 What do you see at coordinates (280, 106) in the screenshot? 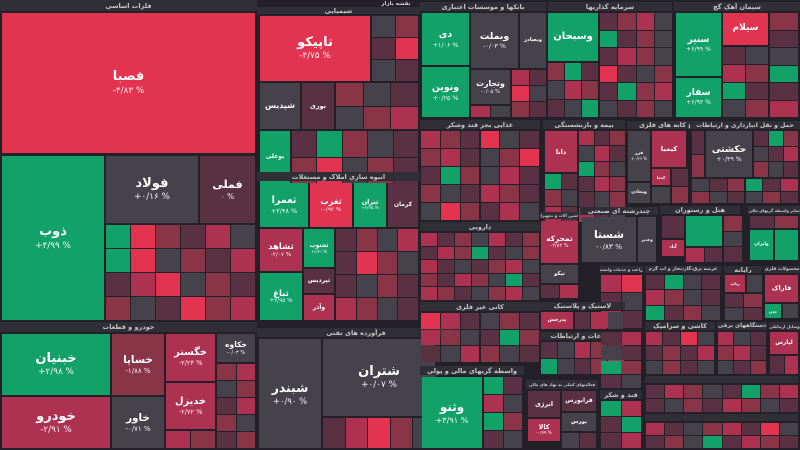
I see `treemap-tile: شپدیس` at bounding box center [280, 106].